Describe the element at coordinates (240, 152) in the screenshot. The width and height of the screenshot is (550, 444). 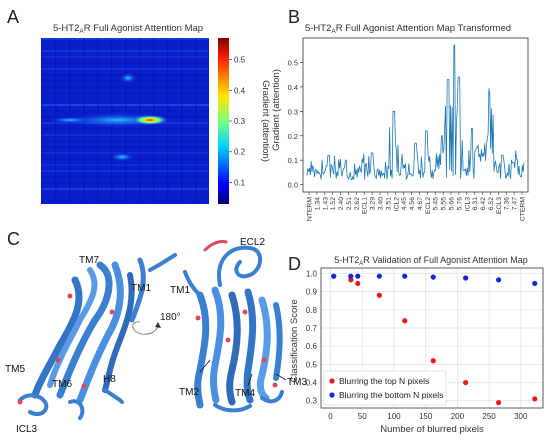
I see `colorbar-tick-label: 0.2` at that location.